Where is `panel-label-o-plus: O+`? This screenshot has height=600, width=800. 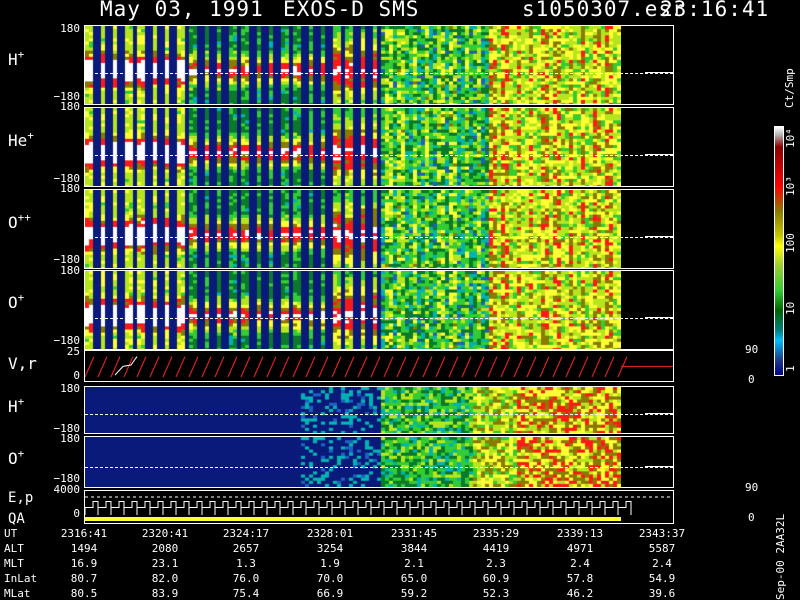 panel-label-o-plus: O+ is located at coordinates (16, 301).